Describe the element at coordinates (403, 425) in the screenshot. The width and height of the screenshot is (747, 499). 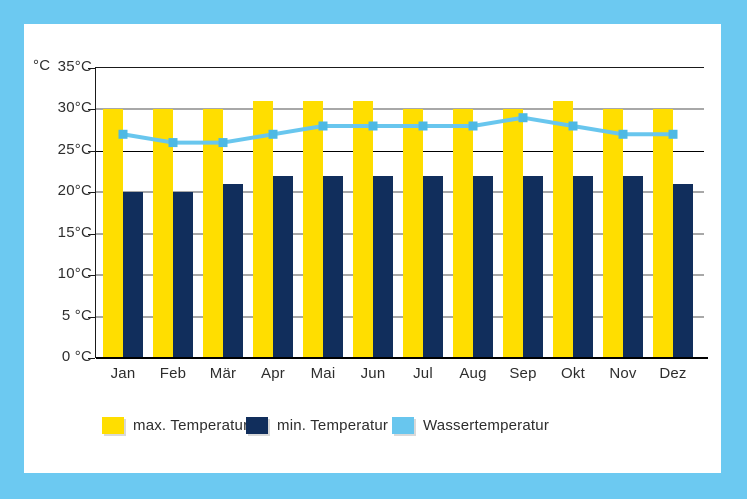
I see `legend-swatch-wassertemperatur` at that location.